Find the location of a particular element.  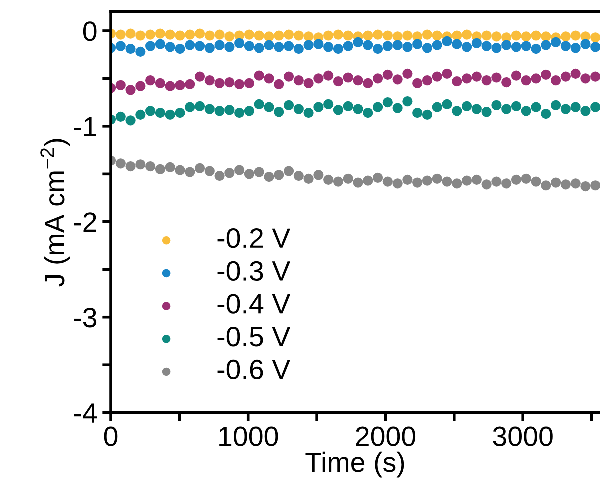

legend-label: -0.5 V is located at coordinates (254, 337).